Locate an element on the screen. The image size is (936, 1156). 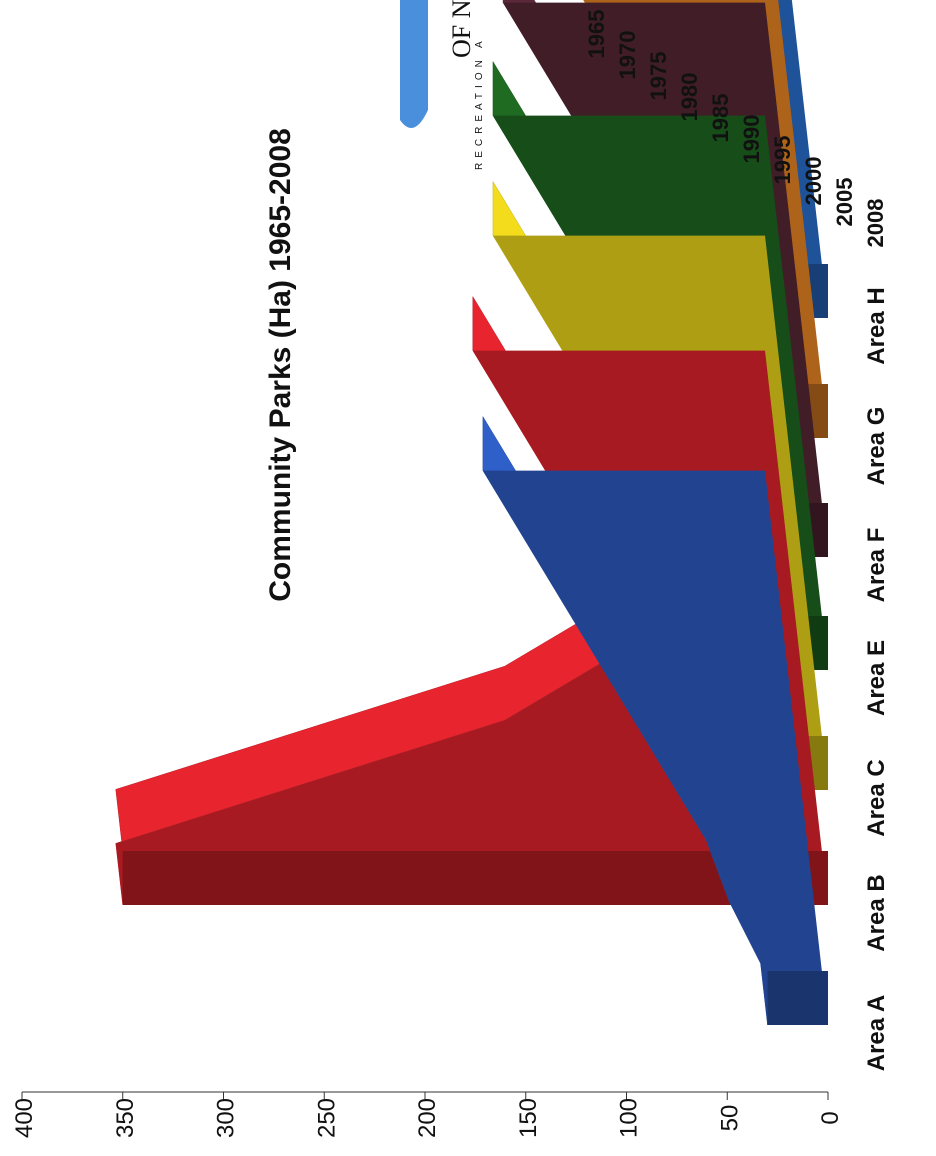
logo-shape is located at coordinates (414, 64).